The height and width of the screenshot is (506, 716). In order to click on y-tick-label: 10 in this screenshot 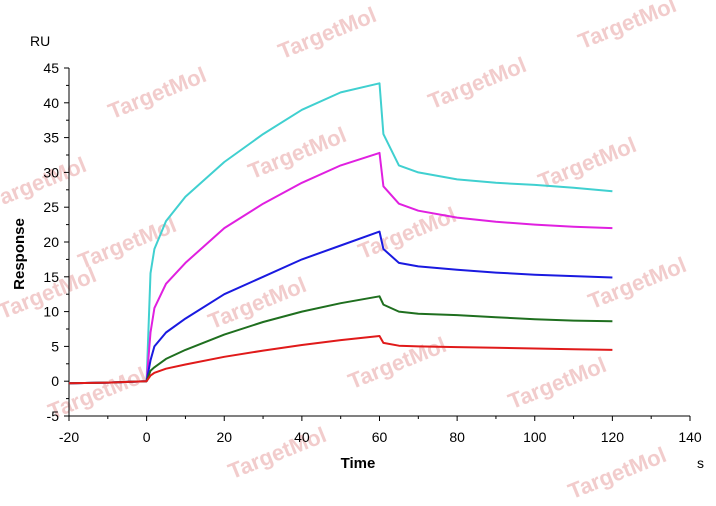, I will do `click(51, 312)`.